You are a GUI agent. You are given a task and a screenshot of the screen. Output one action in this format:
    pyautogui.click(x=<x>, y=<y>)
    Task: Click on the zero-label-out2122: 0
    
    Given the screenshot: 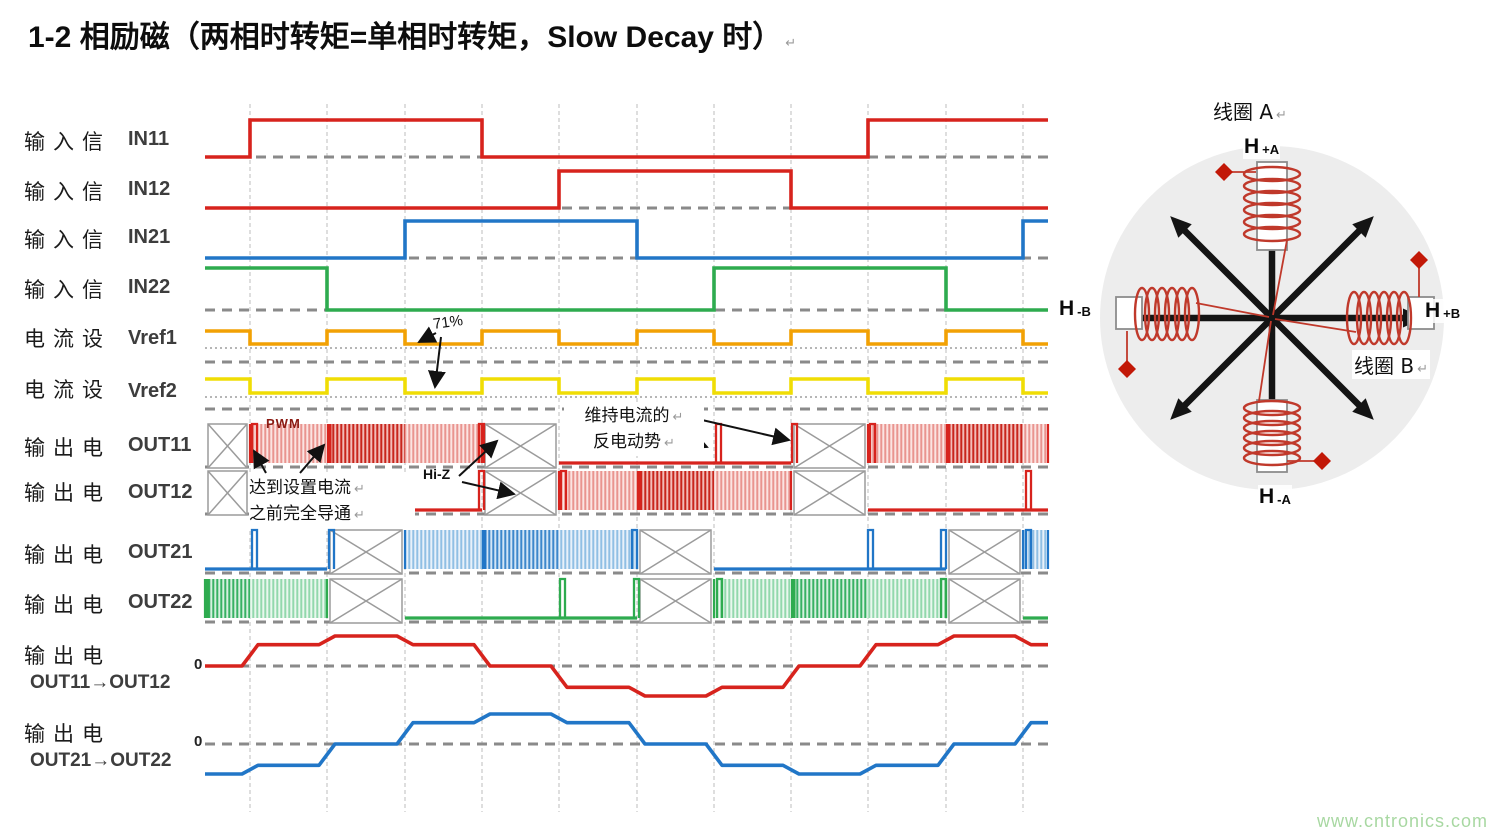 What is the action you would take?
    pyautogui.click(x=198, y=741)
    